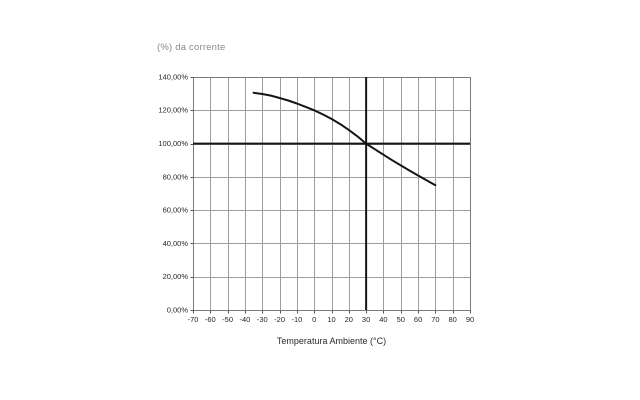  Describe the element at coordinates (176, 176) in the screenshot. I see `y-tick-label: 80,00%` at that location.